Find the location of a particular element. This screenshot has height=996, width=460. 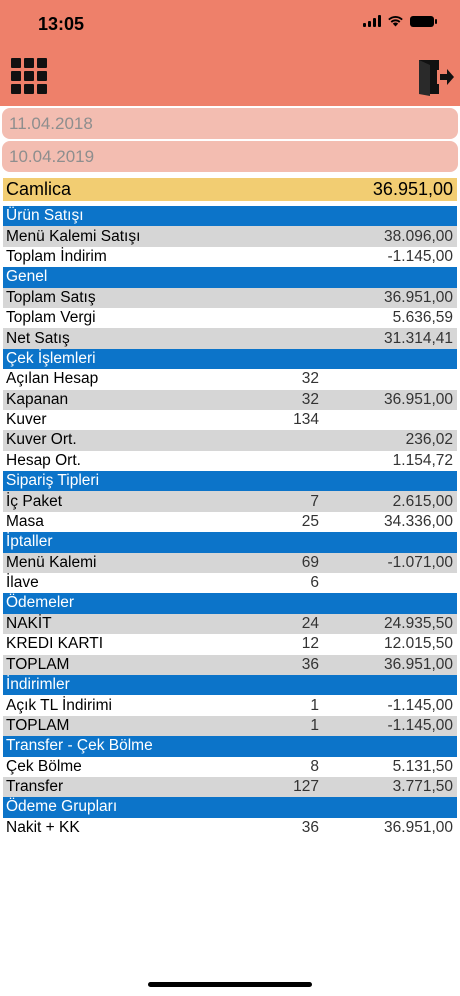

report-row: İlave 6 is located at coordinates (230, 583).